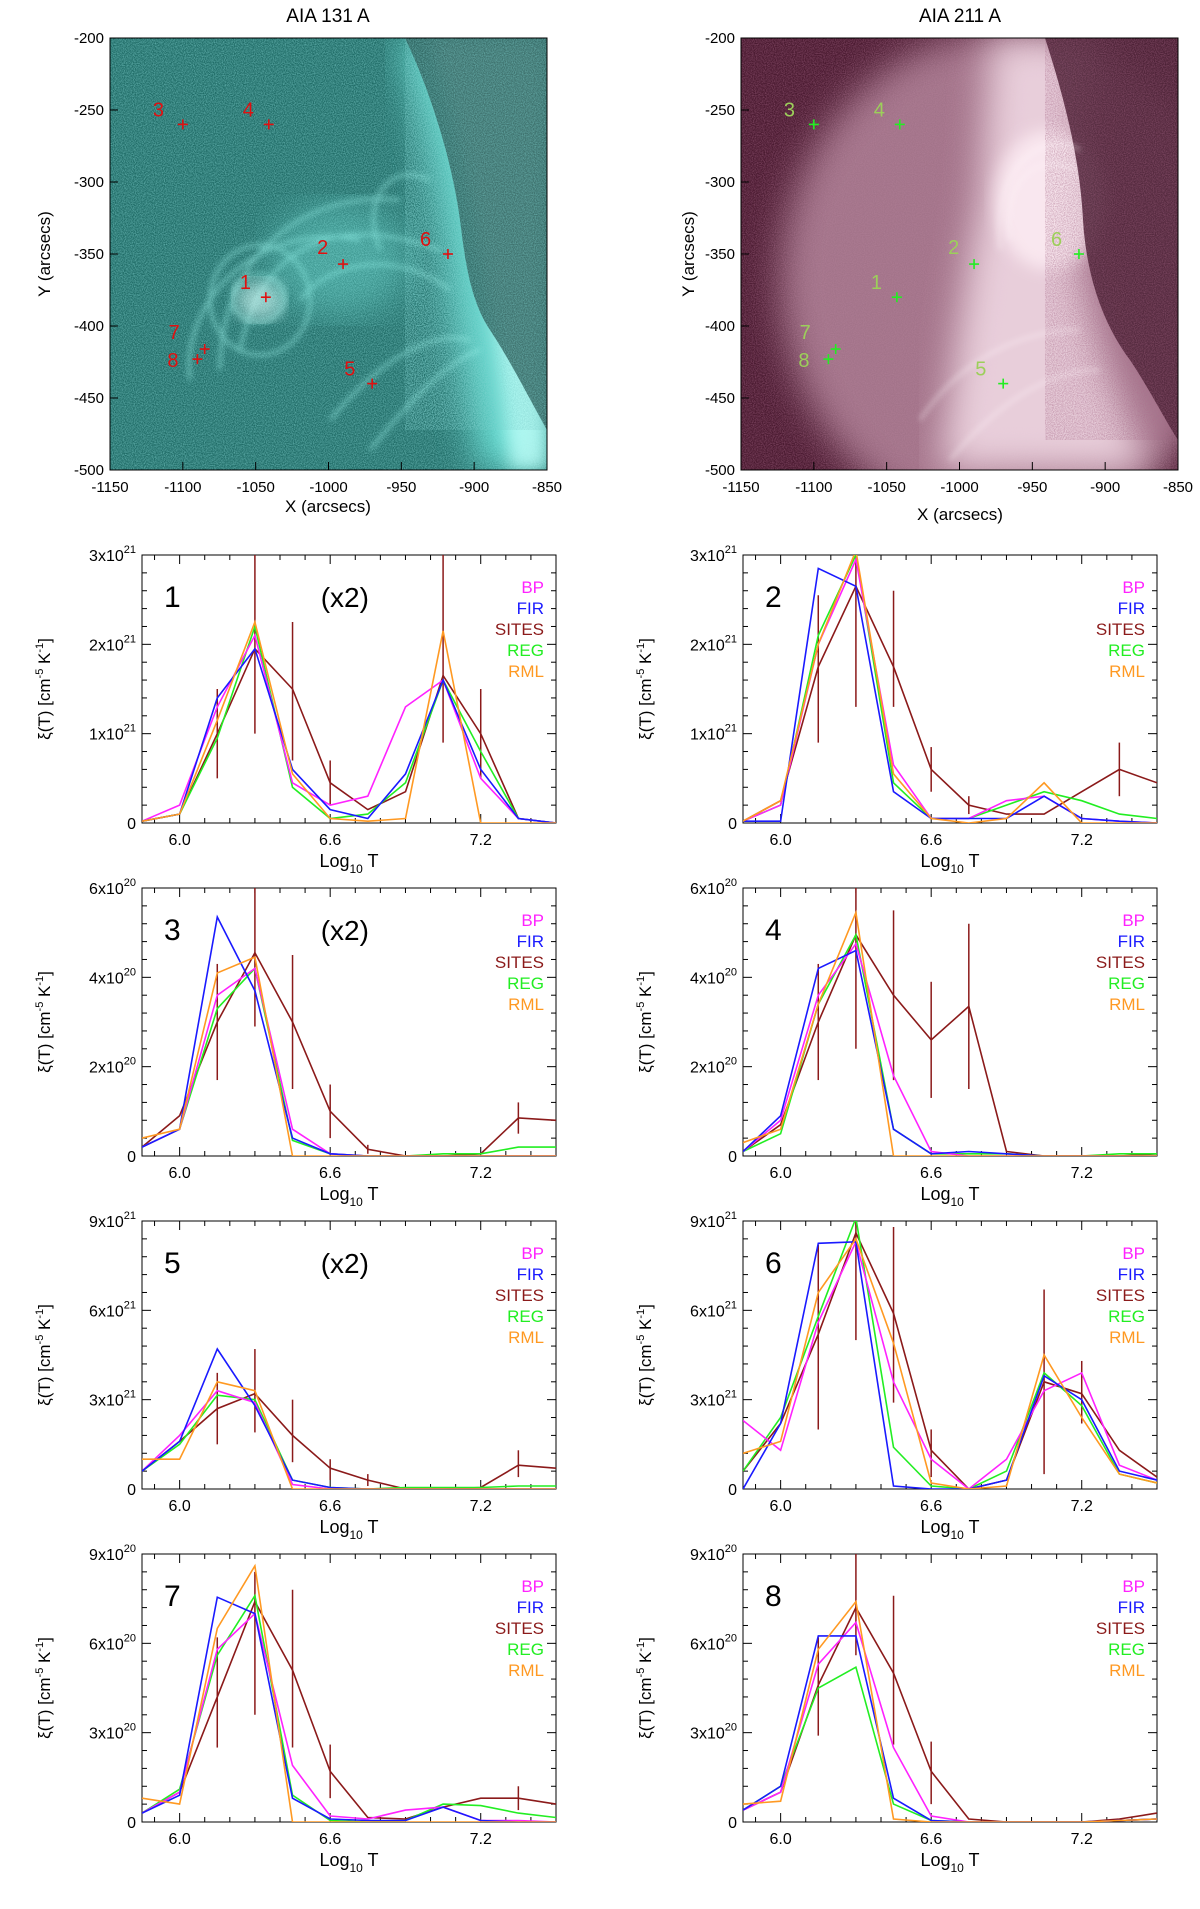  Describe the element at coordinates (185, 361) in the screenshot. I see `marker-8: 8` at that location.